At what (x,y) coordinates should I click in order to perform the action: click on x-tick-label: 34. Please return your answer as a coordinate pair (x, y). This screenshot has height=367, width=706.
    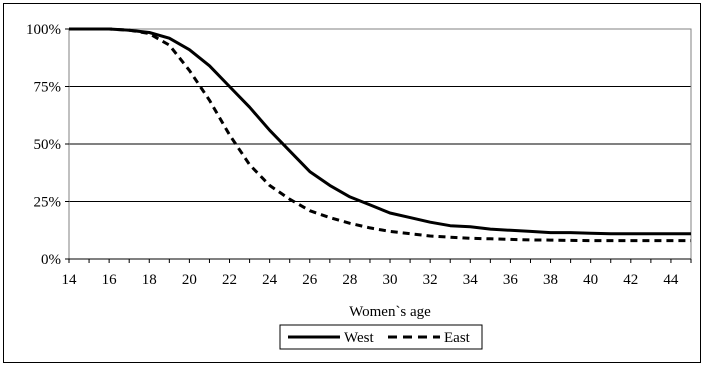
    Looking at the image, I should click on (471, 280).